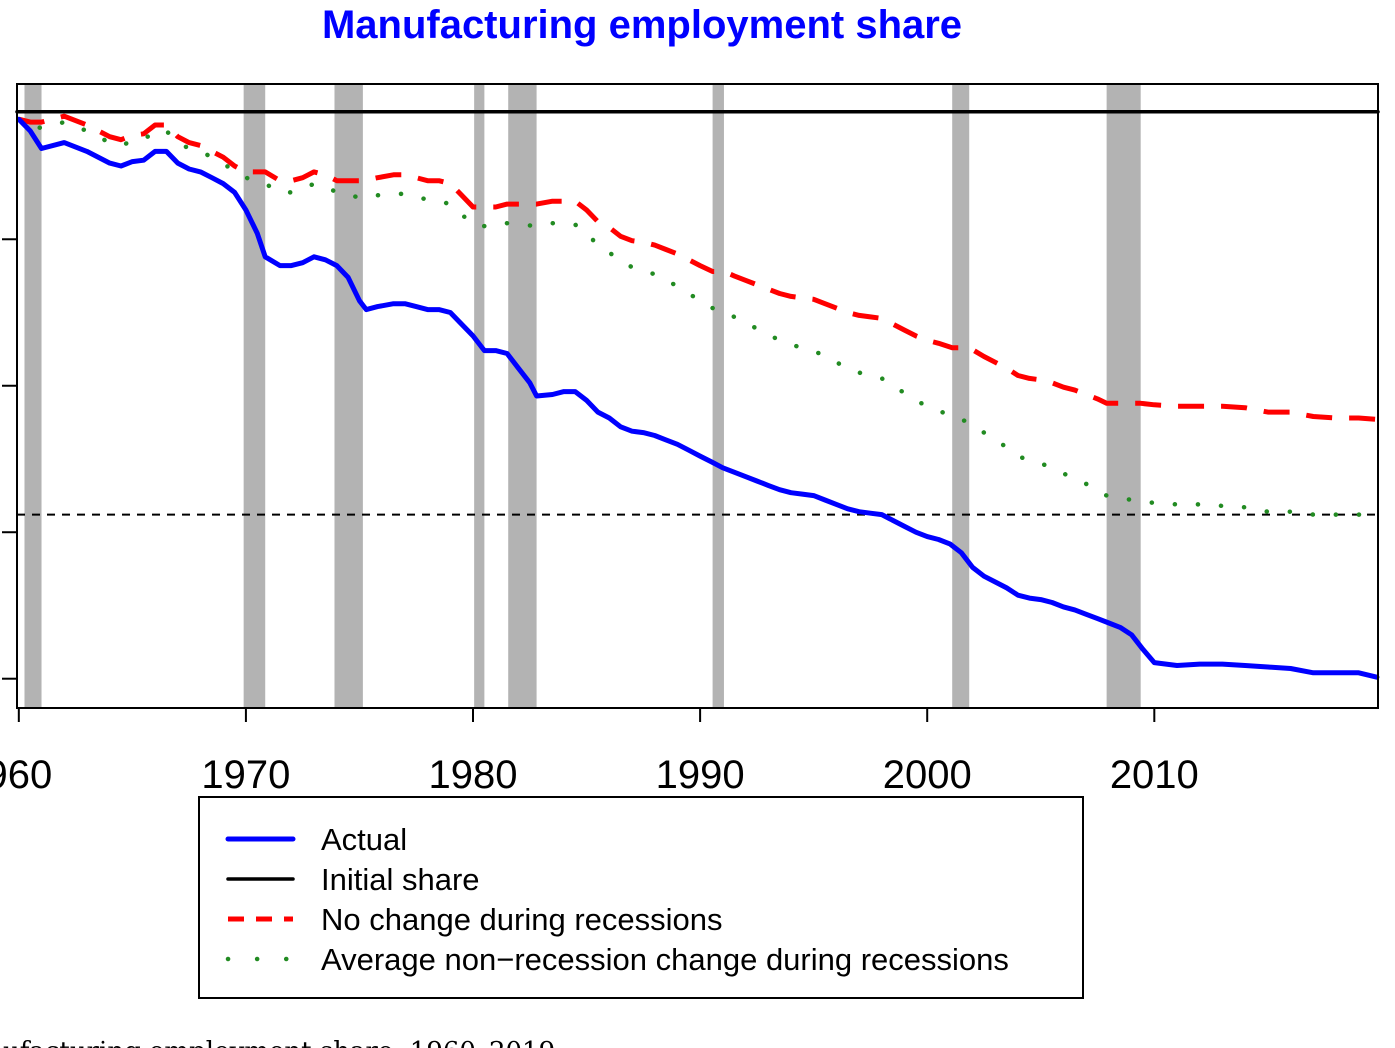 The width and height of the screenshot is (1395, 1048). I want to click on x-tick-label-2010: 2010, so click(1154, 775).